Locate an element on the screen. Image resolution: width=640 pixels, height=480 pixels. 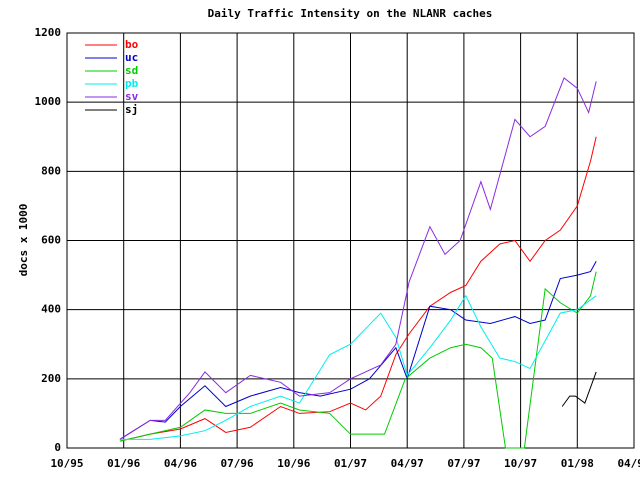
y-tick-label: 0 is located at coordinates (57, 447).